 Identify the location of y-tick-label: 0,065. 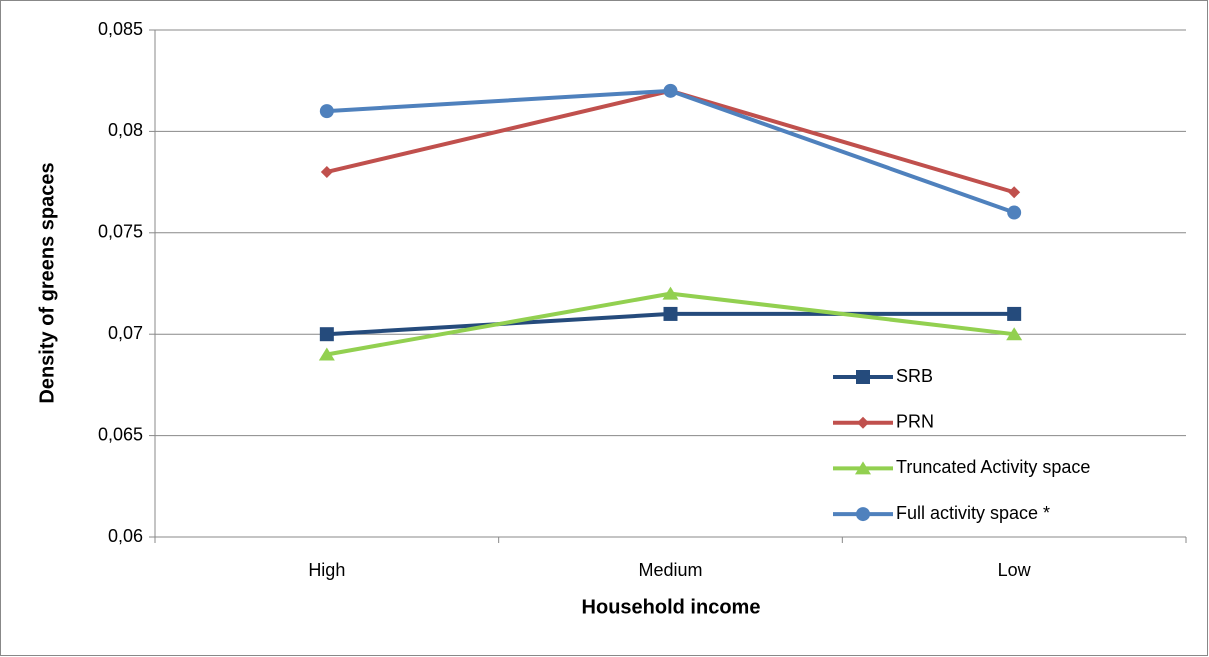
(120, 434).